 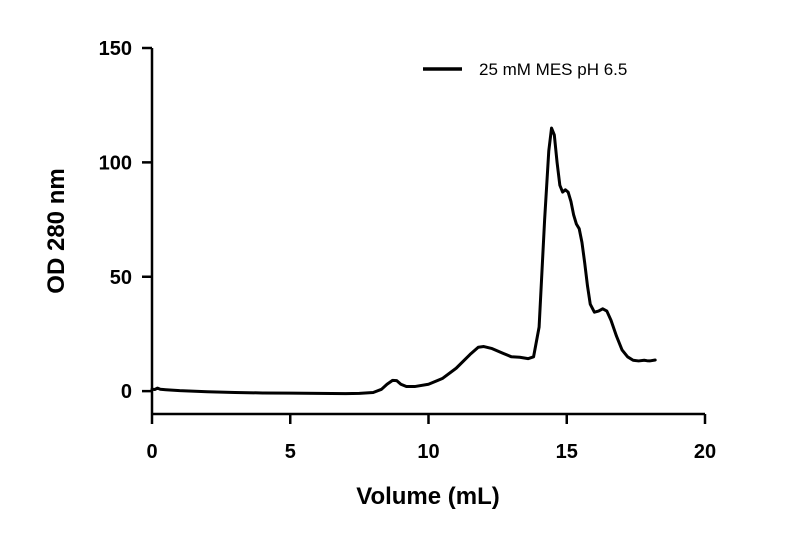 What do you see at coordinates (56, 230) in the screenshot?
I see `y-axis-title: OD 280 nm` at bounding box center [56, 230].